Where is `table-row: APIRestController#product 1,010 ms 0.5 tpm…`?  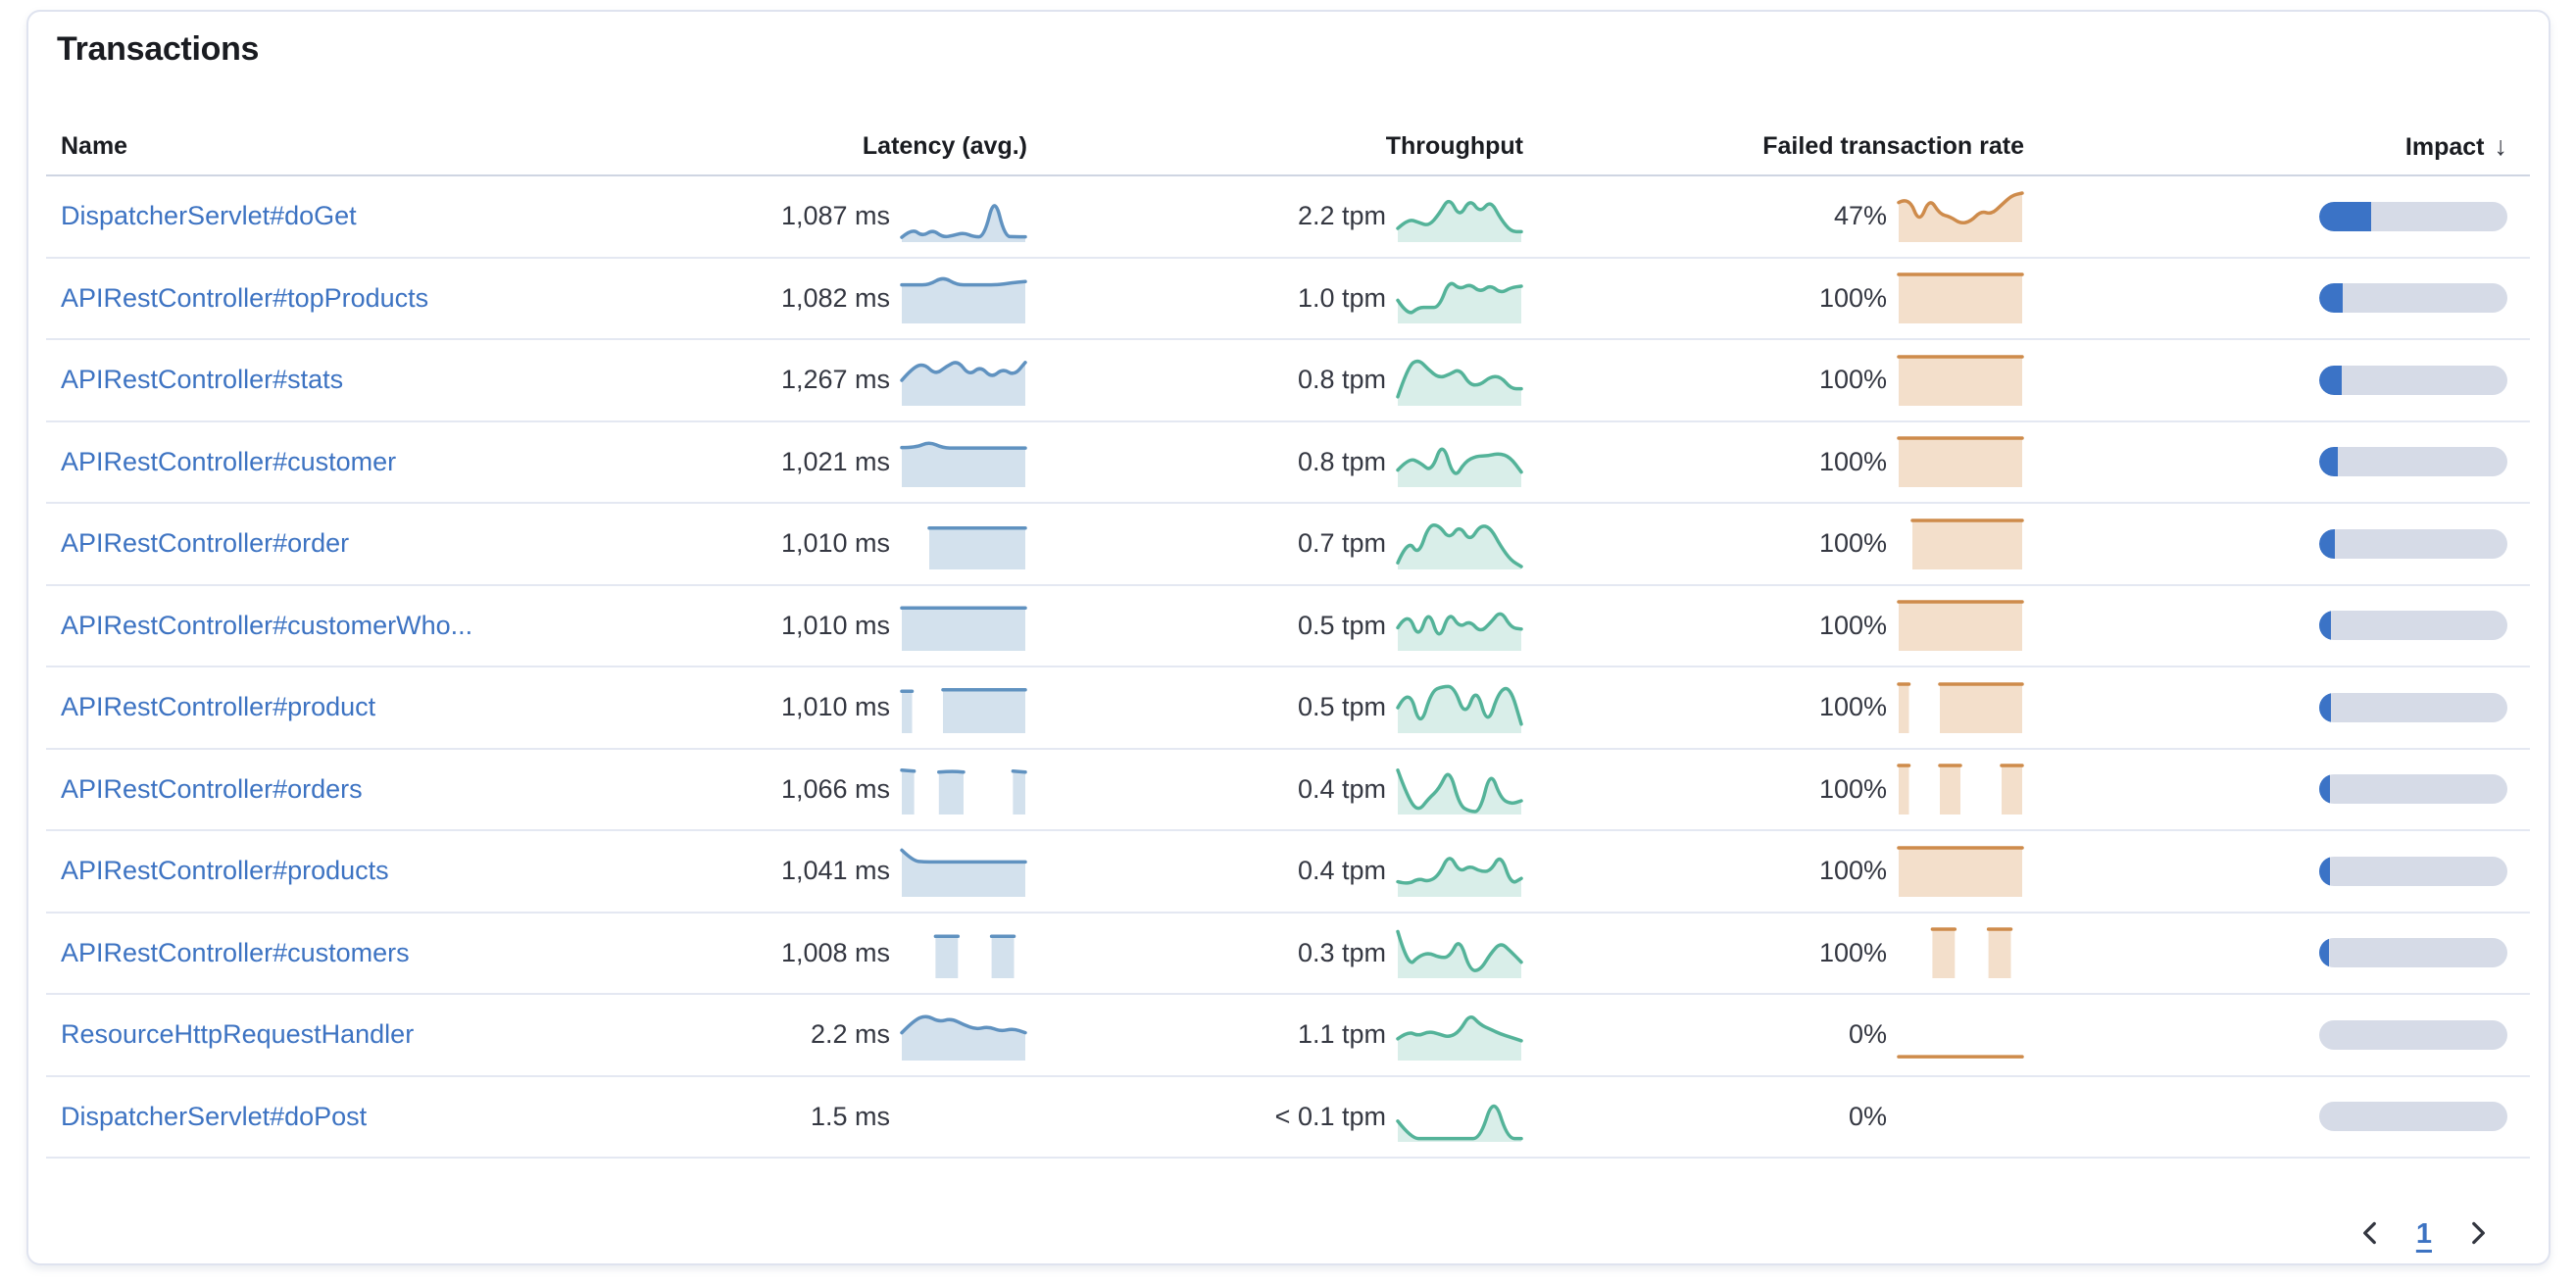
table-row: APIRestController#product 1,010 ms 0.5 tpm… is located at coordinates (1288, 708).